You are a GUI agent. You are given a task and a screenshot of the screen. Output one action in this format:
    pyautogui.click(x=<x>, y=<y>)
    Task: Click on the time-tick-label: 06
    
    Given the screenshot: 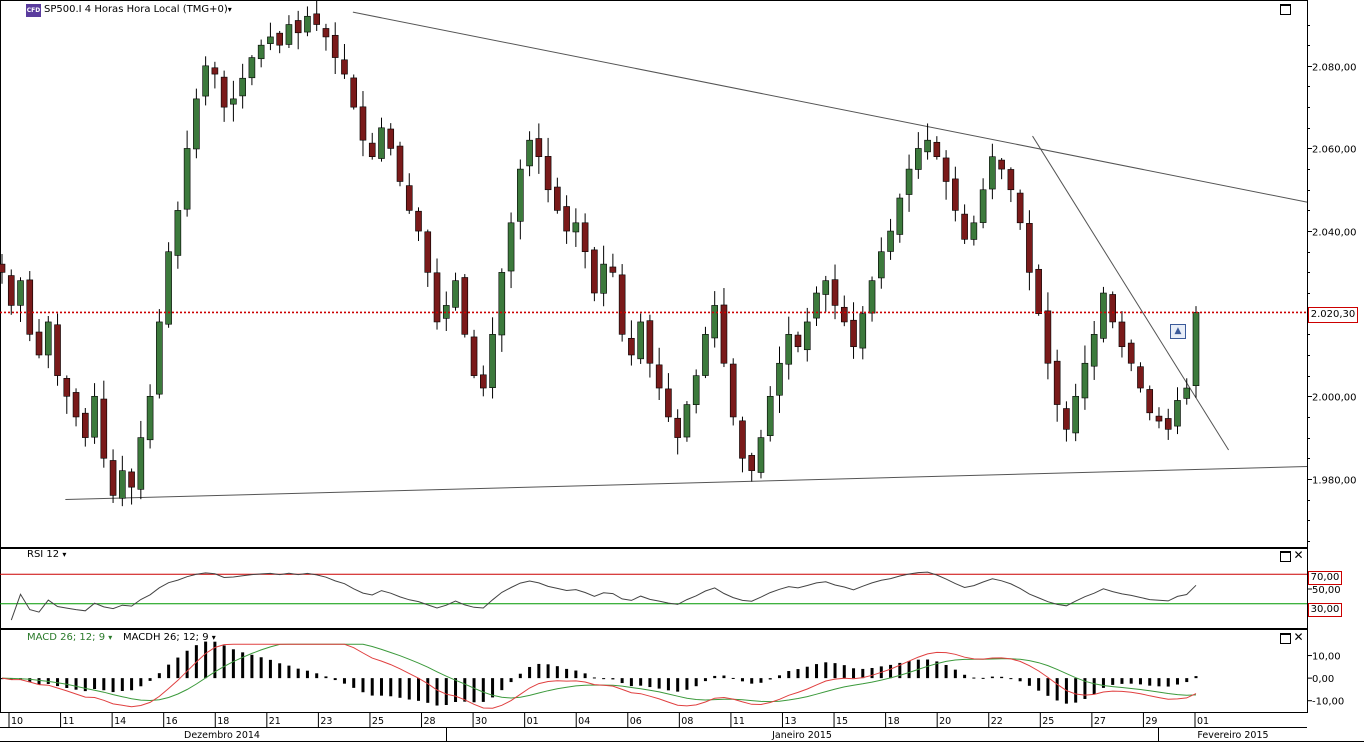 What is the action you would take?
    pyautogui.click(x=636, y=721)
    